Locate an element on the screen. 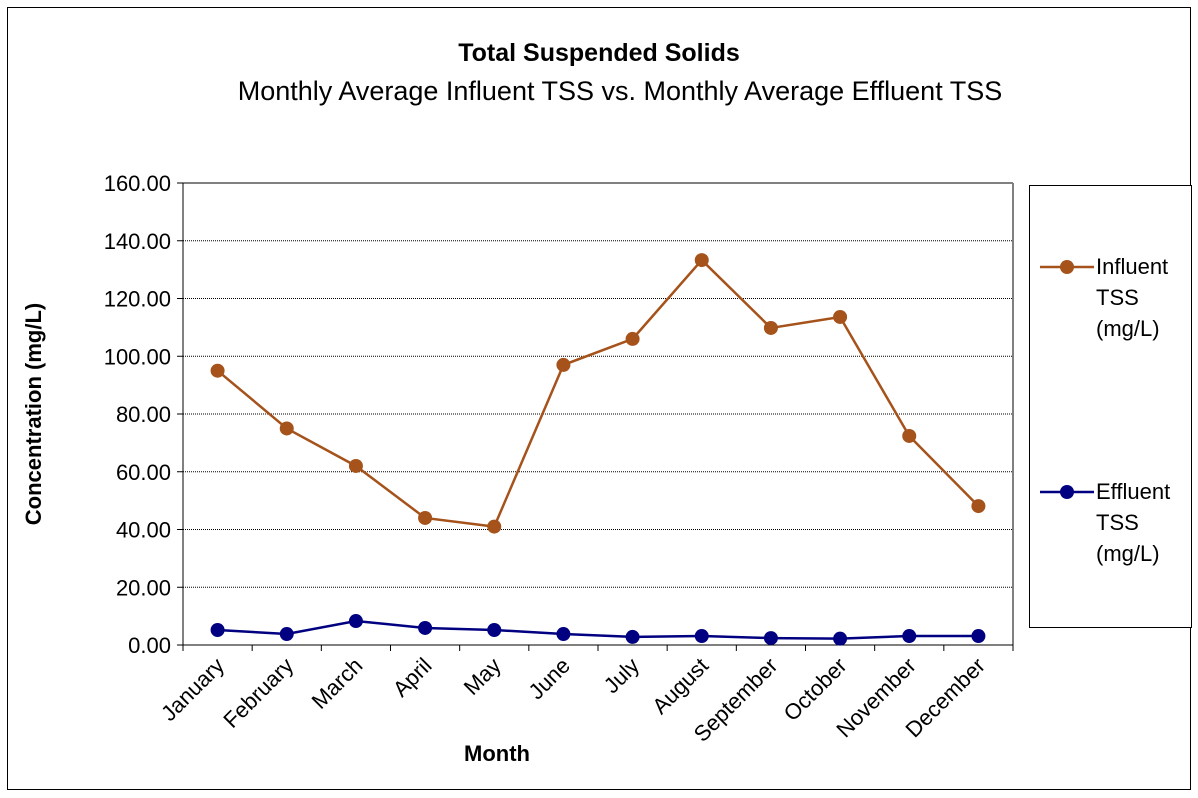 This screenshot has width=1198, height=798. legend-item: Effluent TSS (mg/L) is located at coordinates (1114, 522).